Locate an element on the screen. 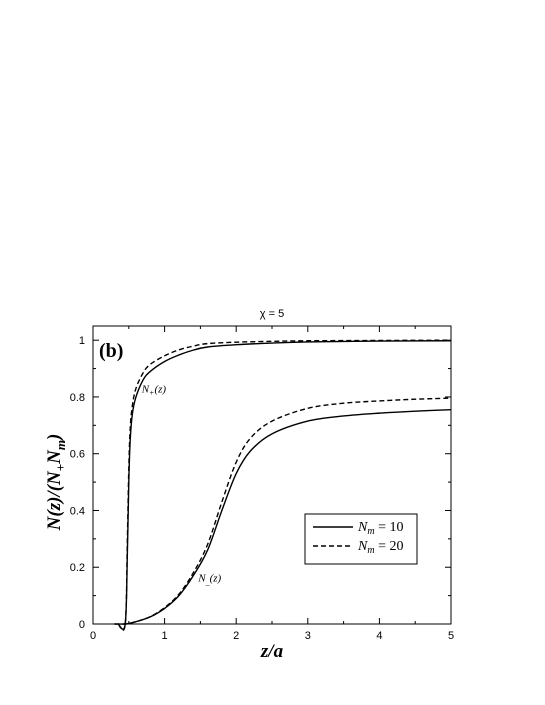  y-tick-label: 0 is located at coordinates (82, 625).